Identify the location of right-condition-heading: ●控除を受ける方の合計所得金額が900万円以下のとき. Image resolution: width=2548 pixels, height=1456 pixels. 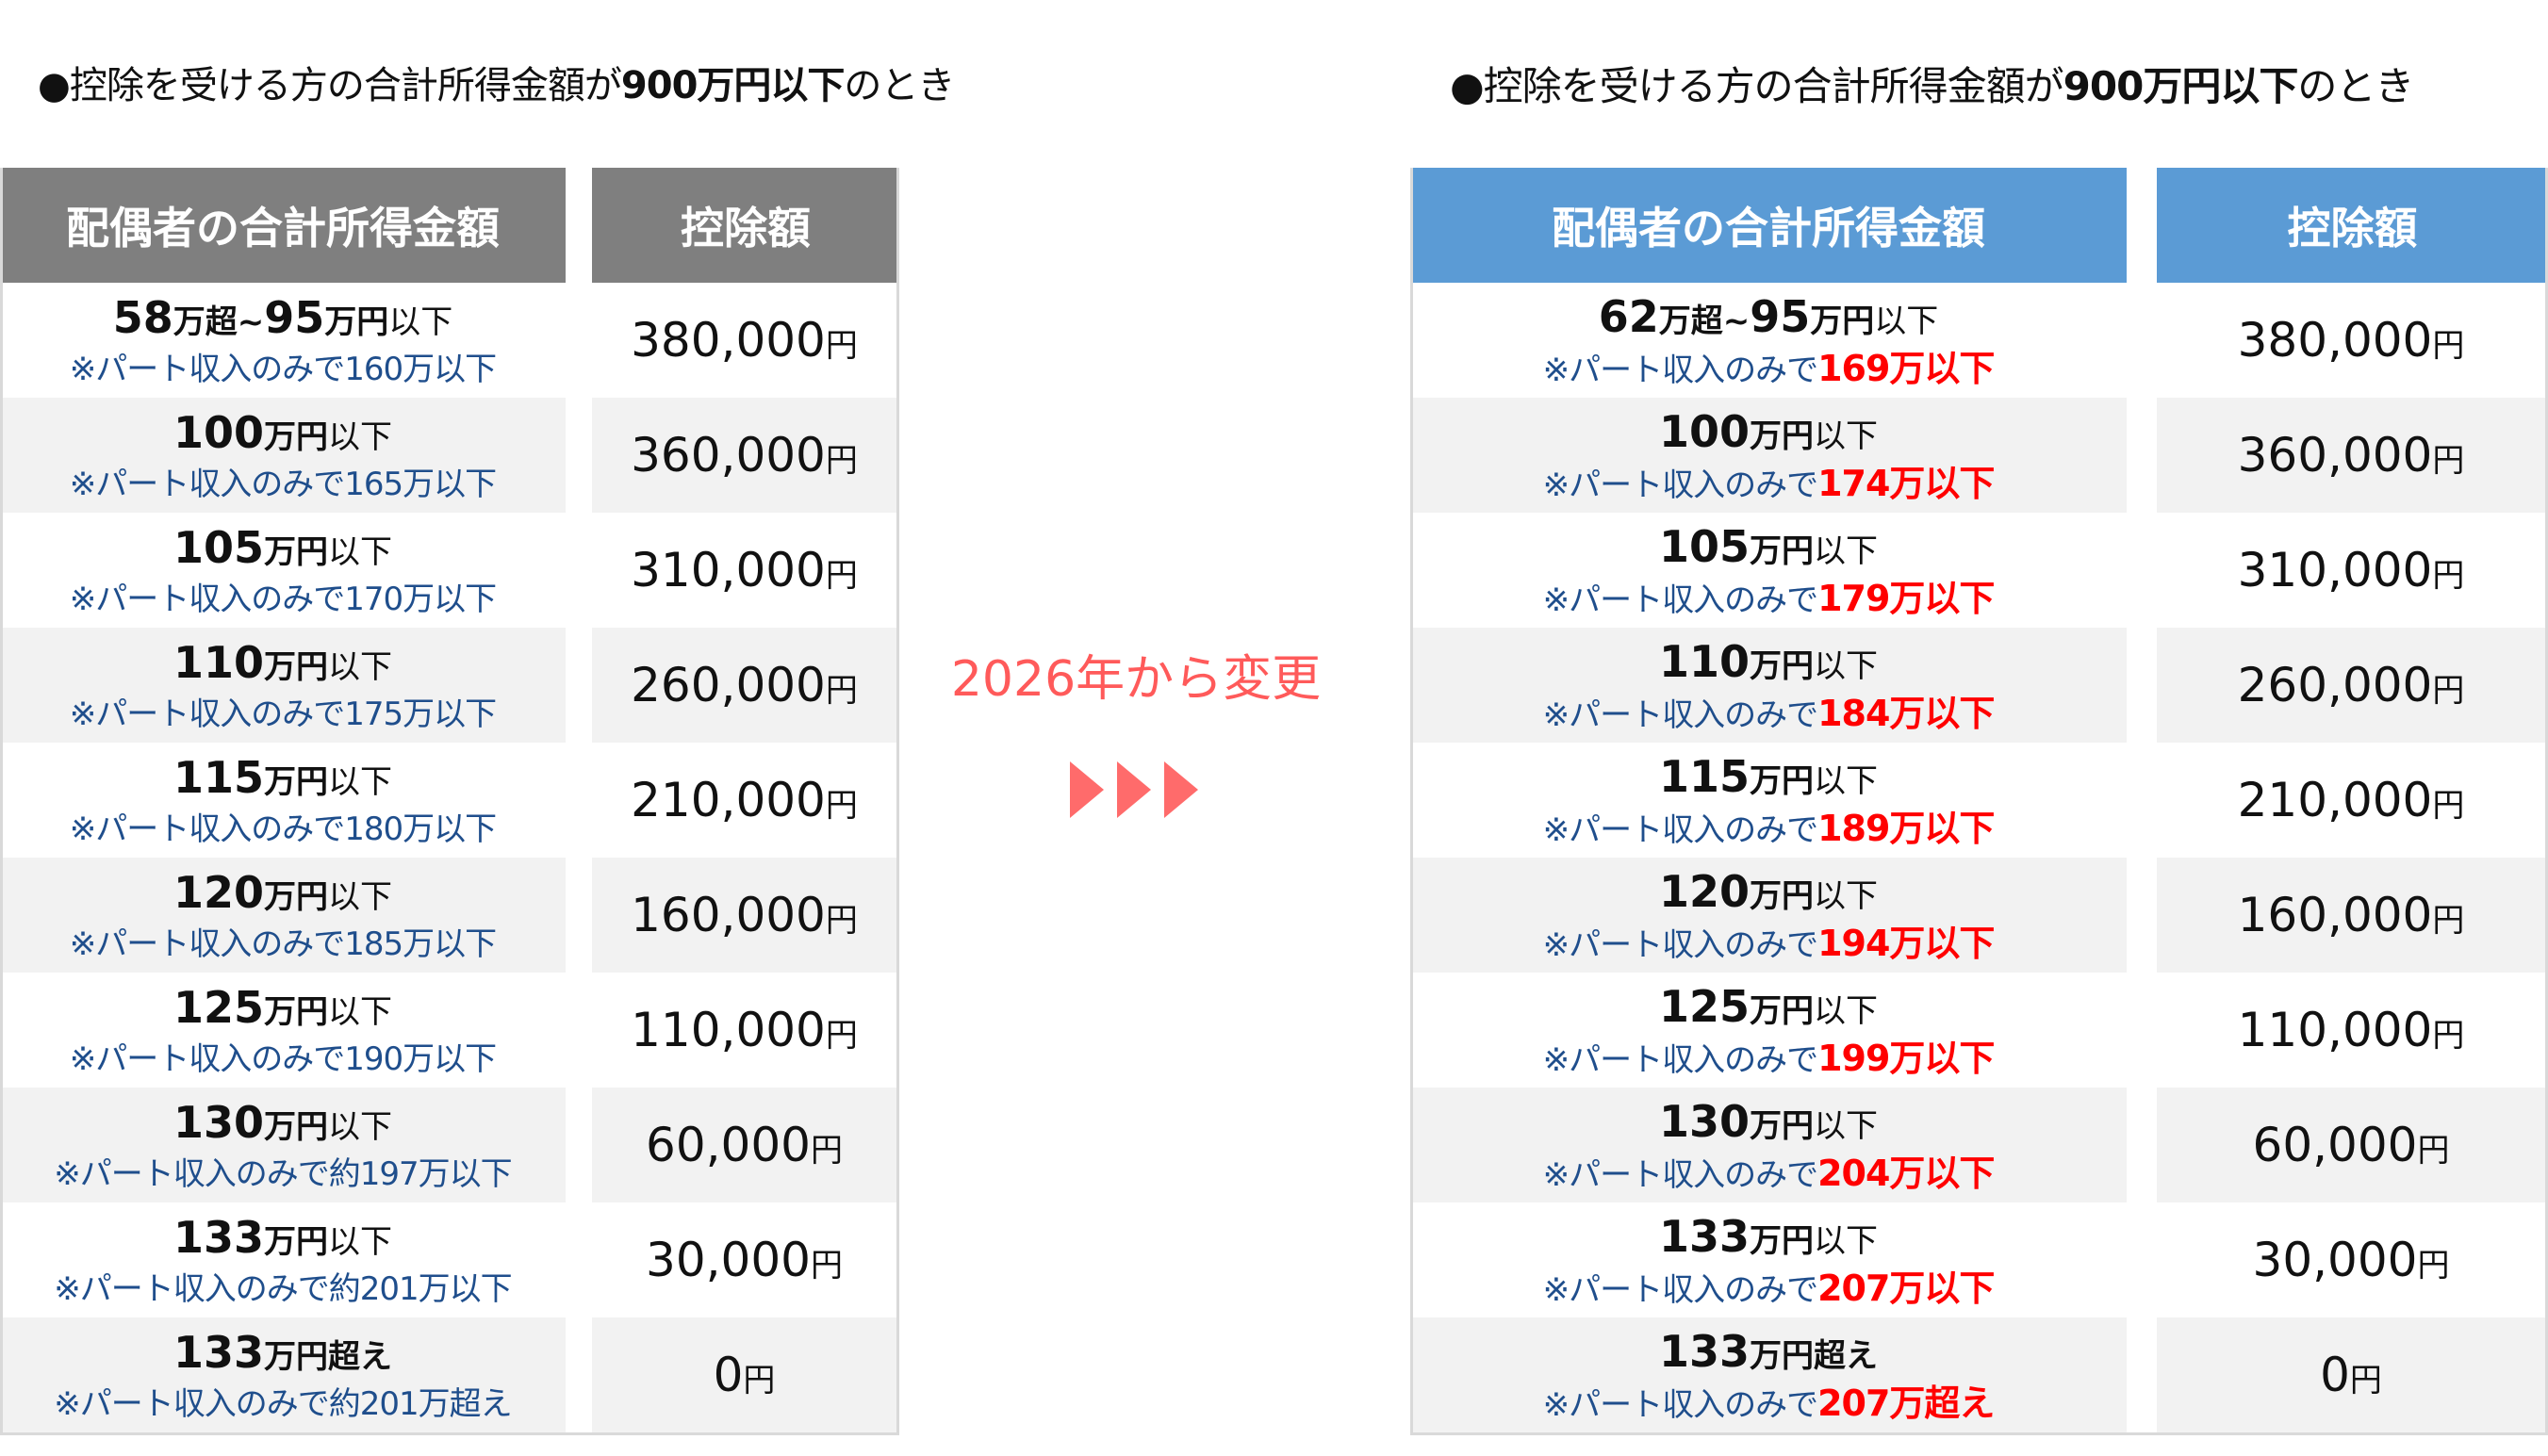
(1932, 86).